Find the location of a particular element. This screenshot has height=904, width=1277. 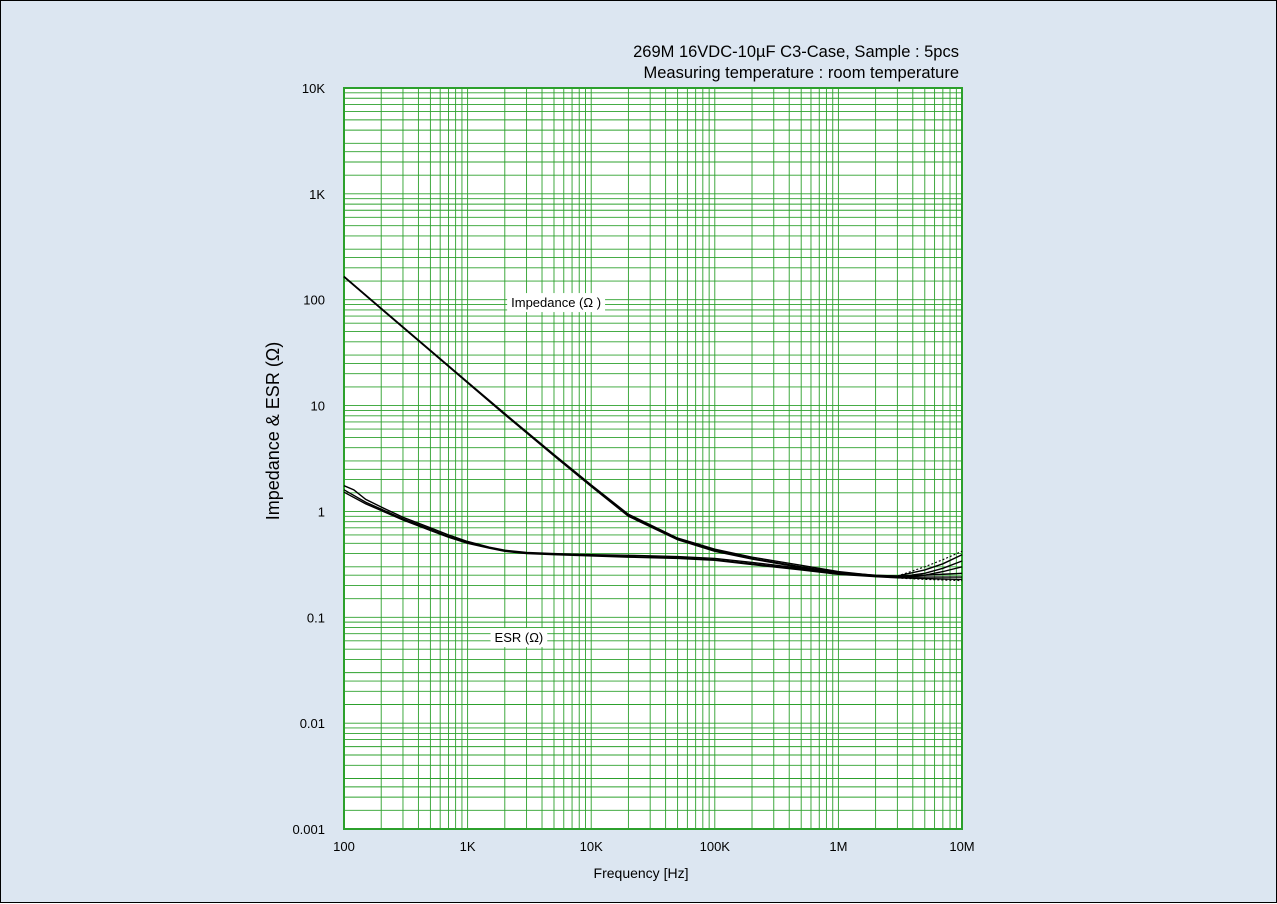

y-tick-labels: 10K 1K 100 10 1 0.1 0.01 0.001 is located at coordinates (308, 459).